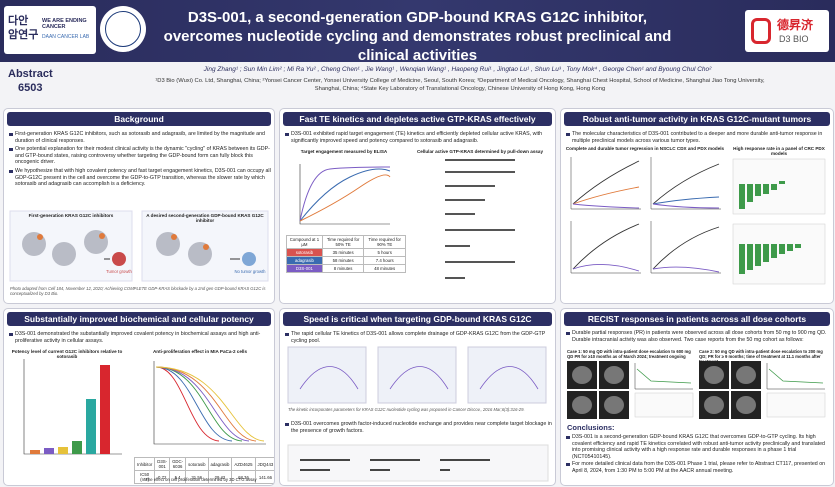  I want to click on abstract-number: 6503, so click(30, 88).